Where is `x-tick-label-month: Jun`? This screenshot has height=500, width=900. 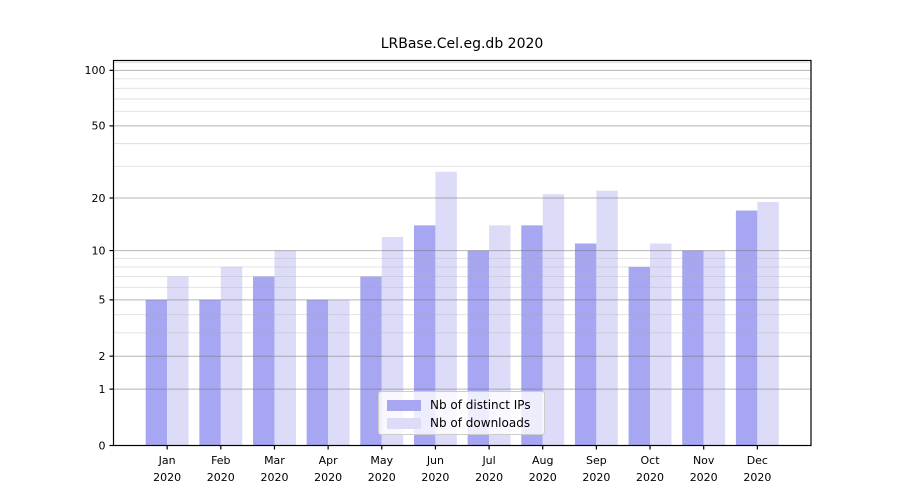
x-tick-label-month: Jun is located at coordinates (435, 460).